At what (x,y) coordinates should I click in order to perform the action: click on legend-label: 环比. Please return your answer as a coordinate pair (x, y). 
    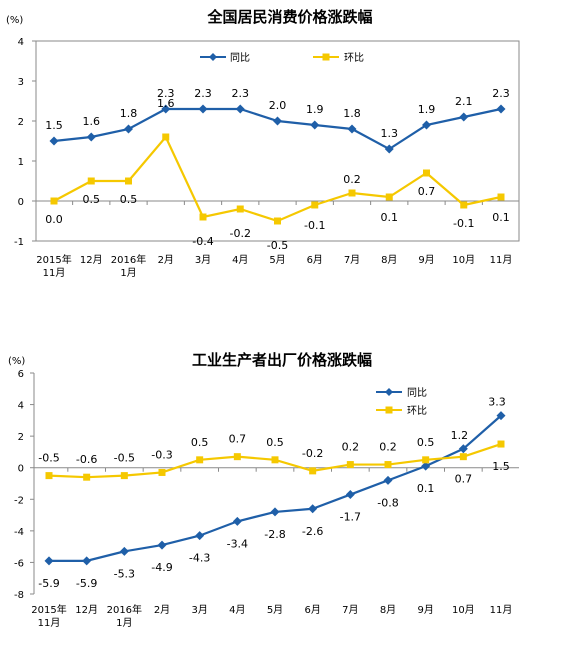
    Looking at the image, I should click on (417, 411).